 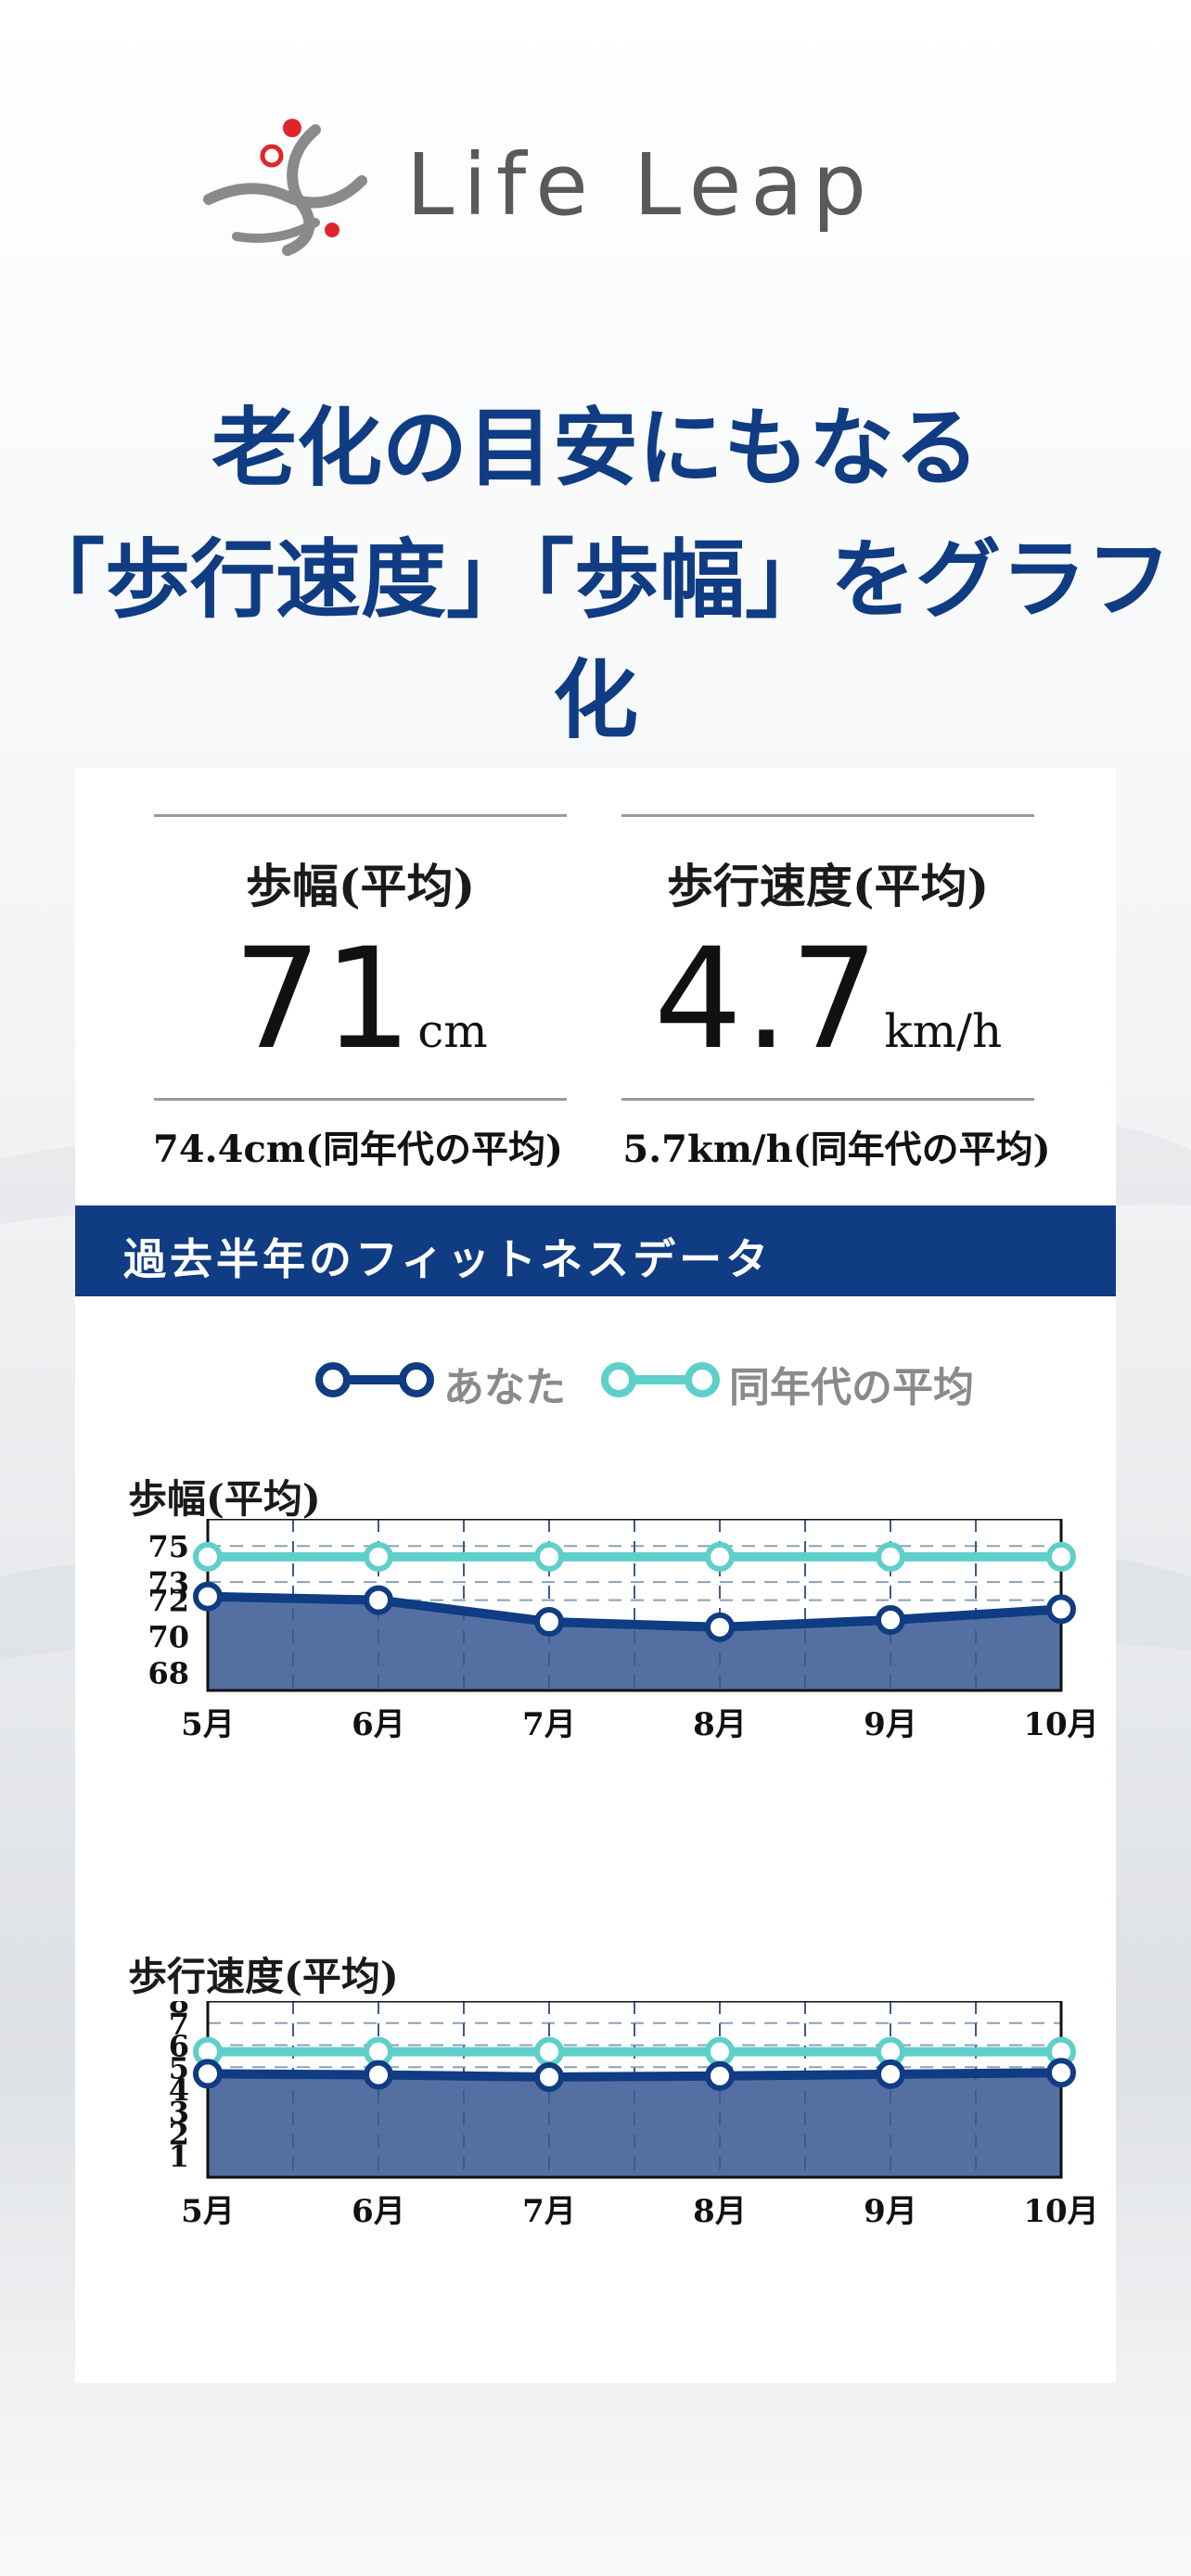 I want to click on brand-name: Life Leap, so click(x=641, y=185).